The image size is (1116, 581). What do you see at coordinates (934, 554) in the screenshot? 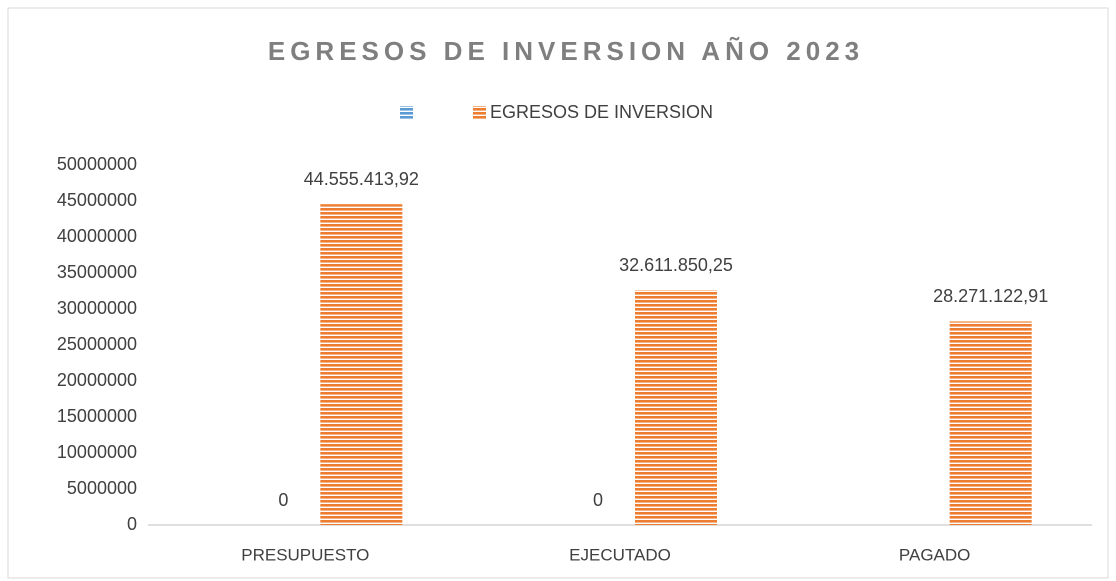
I see `x-tick-label: PAGADO` at bounding box center [934, 554].